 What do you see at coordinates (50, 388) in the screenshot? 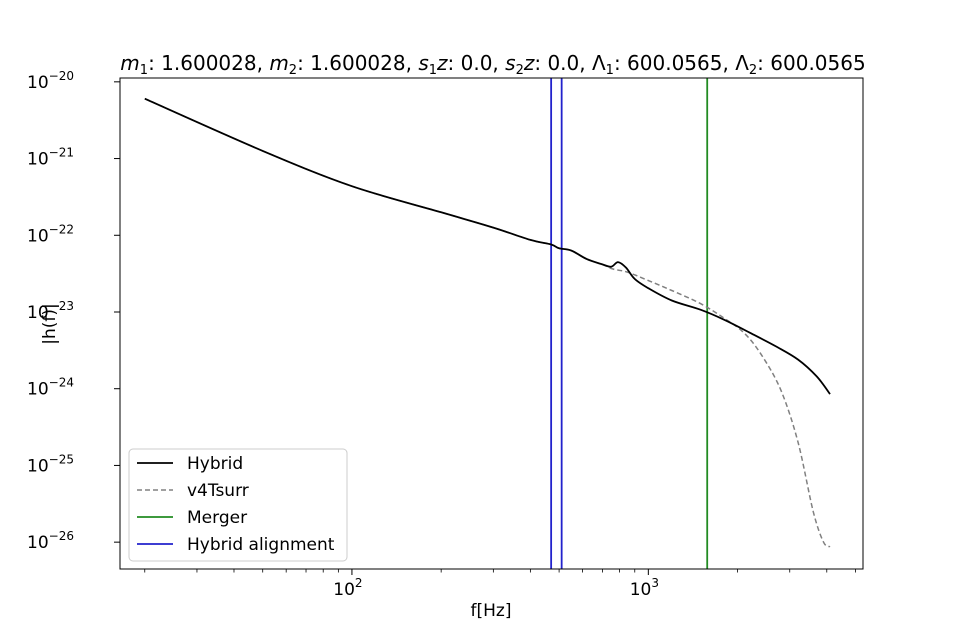
I see `y-tick-label: 10−24` at bounding box center [50, 388].